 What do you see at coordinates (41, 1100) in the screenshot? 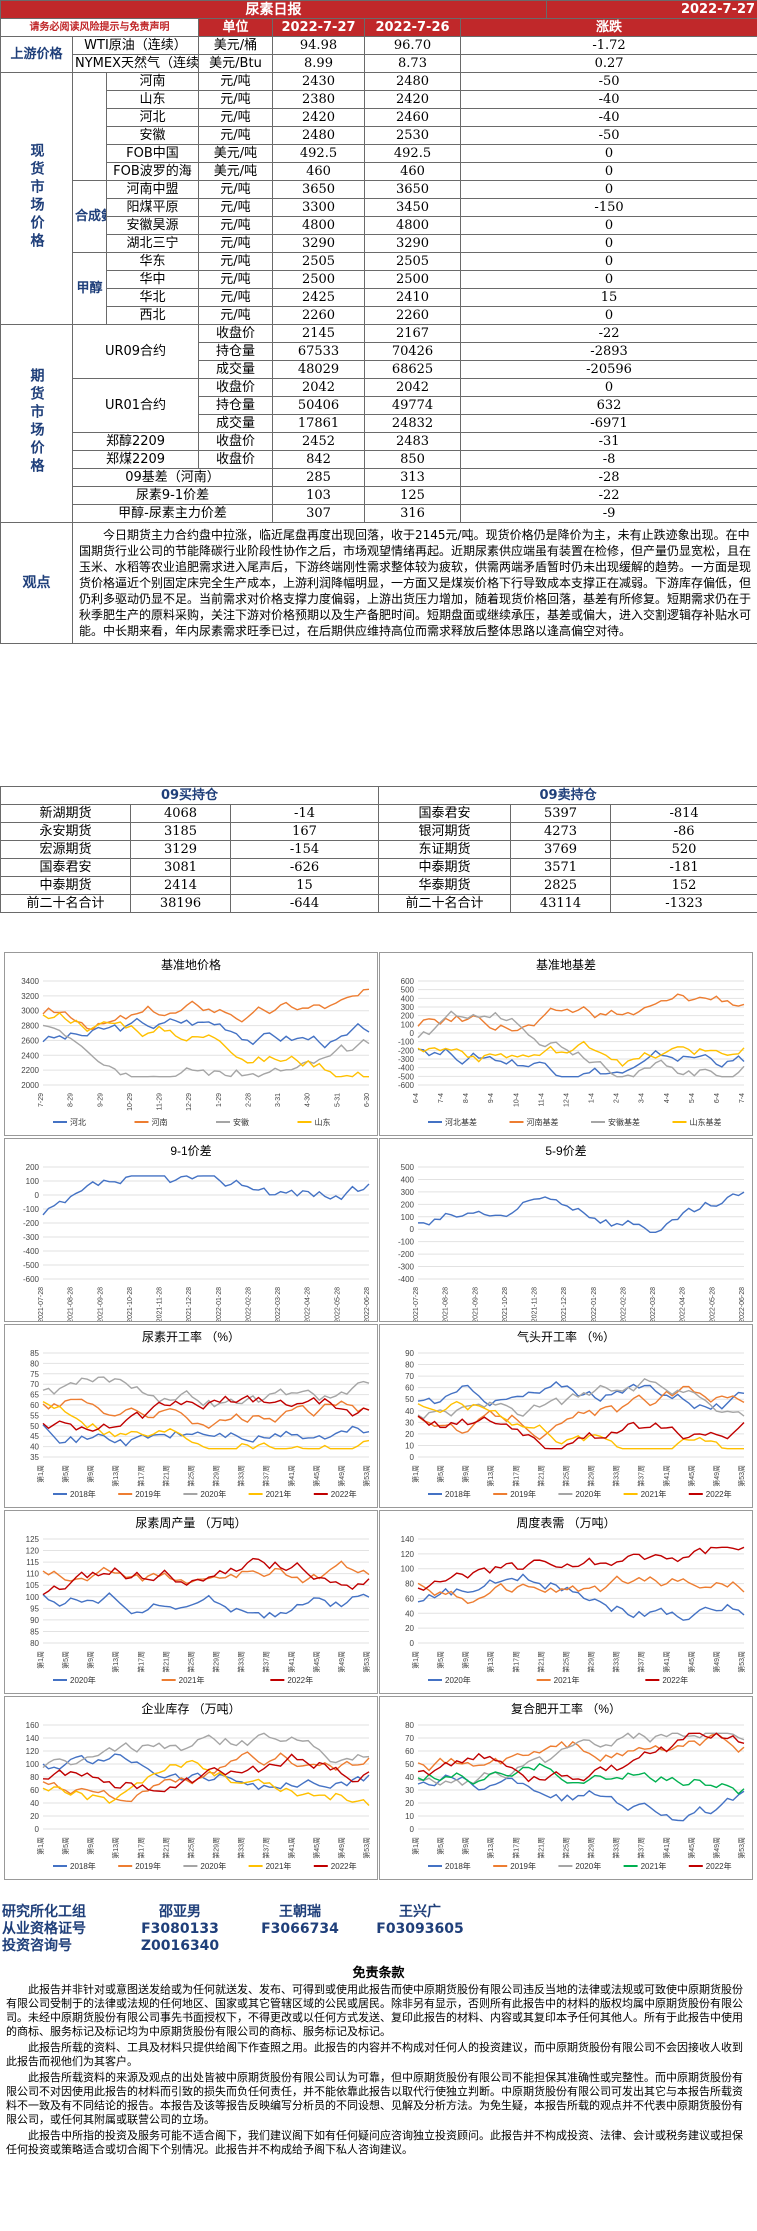
I see `x-tick-label: 7-29` at bounding box center [41, 1100].